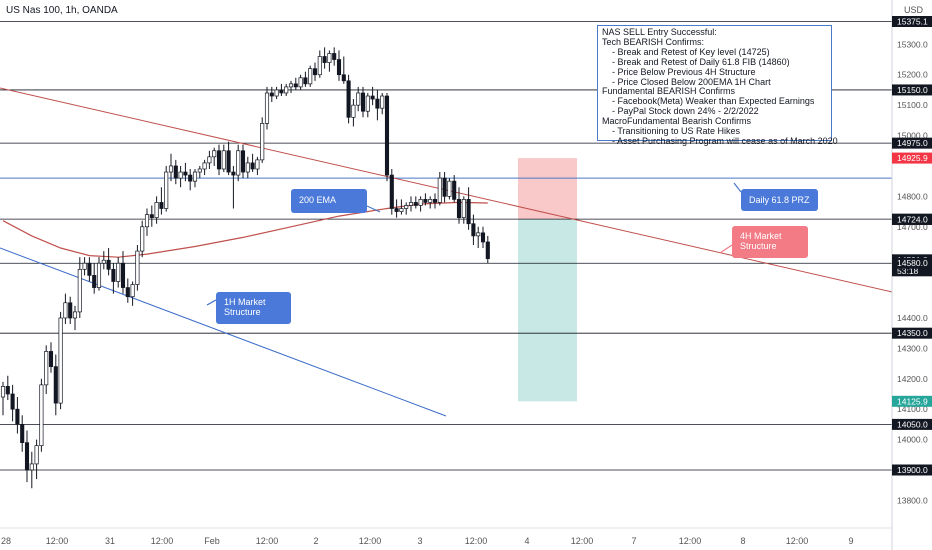 This screenshot has width=932, height=550. Describe the element at coordinates (912, 424) in the screenshot. I see `price-tag-label: 14050.0` at that location.